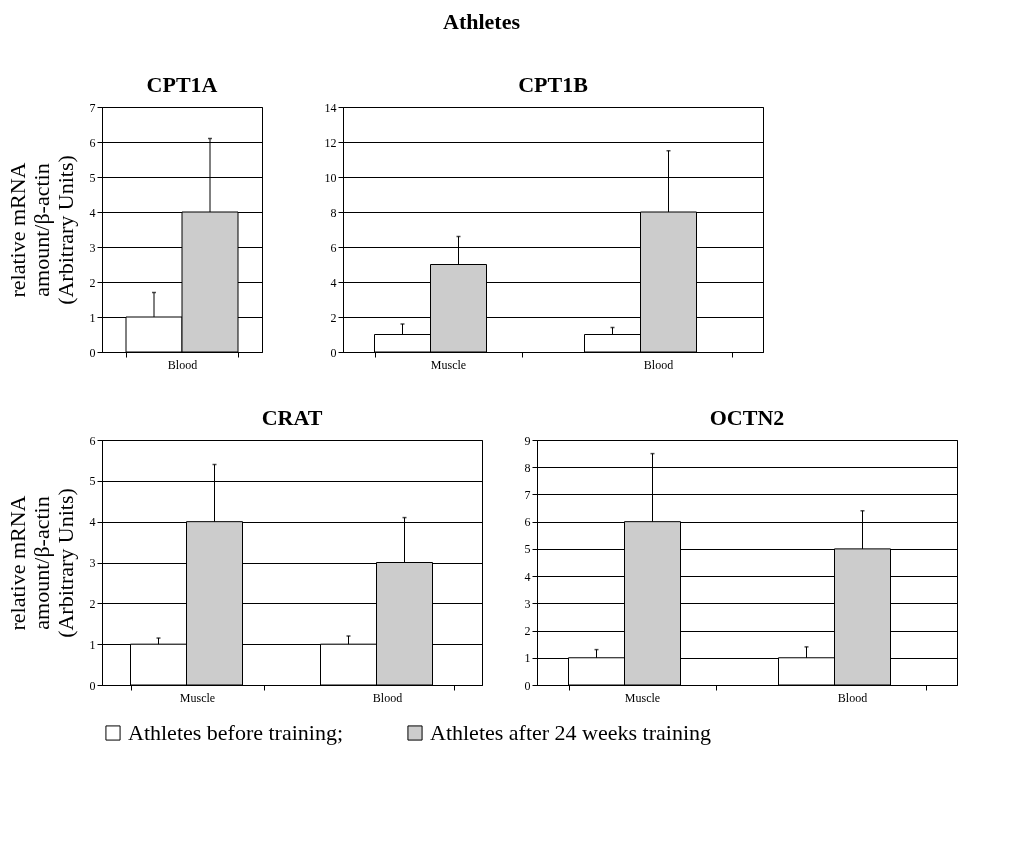 This screenshot has height=848, width=1024. What do you see at coordinates (747, 417) in the screenshot?
I see `chart-title: OCTN2` at bounding box center [747, 417].